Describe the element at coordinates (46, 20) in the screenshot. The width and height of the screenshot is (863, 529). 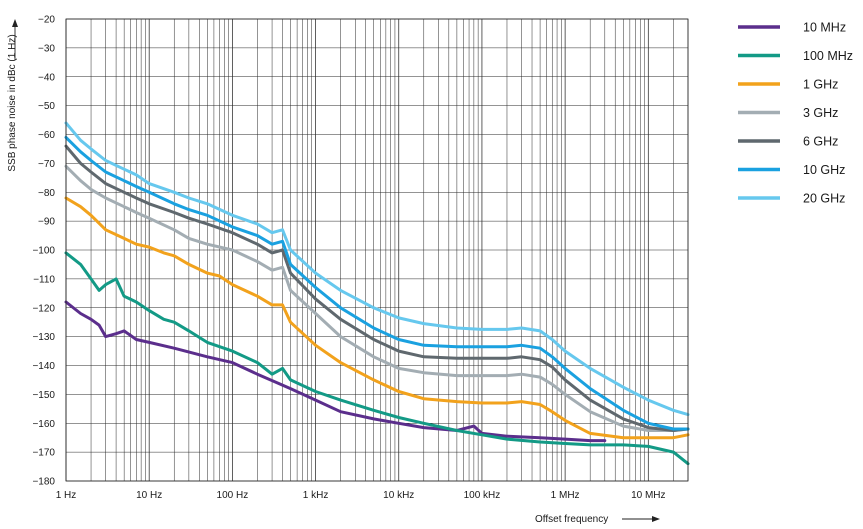
I see `y-tick-label: −20` at that location.